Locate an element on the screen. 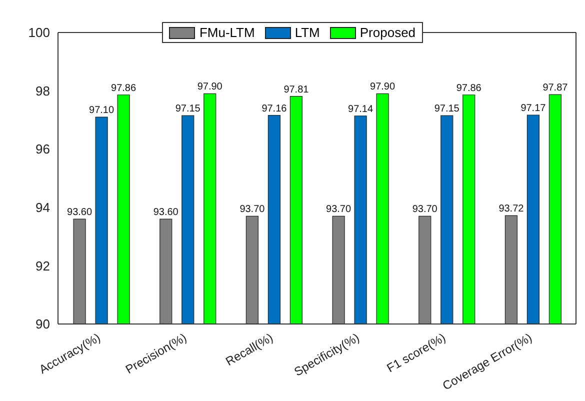 This screenshot has height=401, width=585. y-tick-label: 100 is located at coordinates (39, 32).